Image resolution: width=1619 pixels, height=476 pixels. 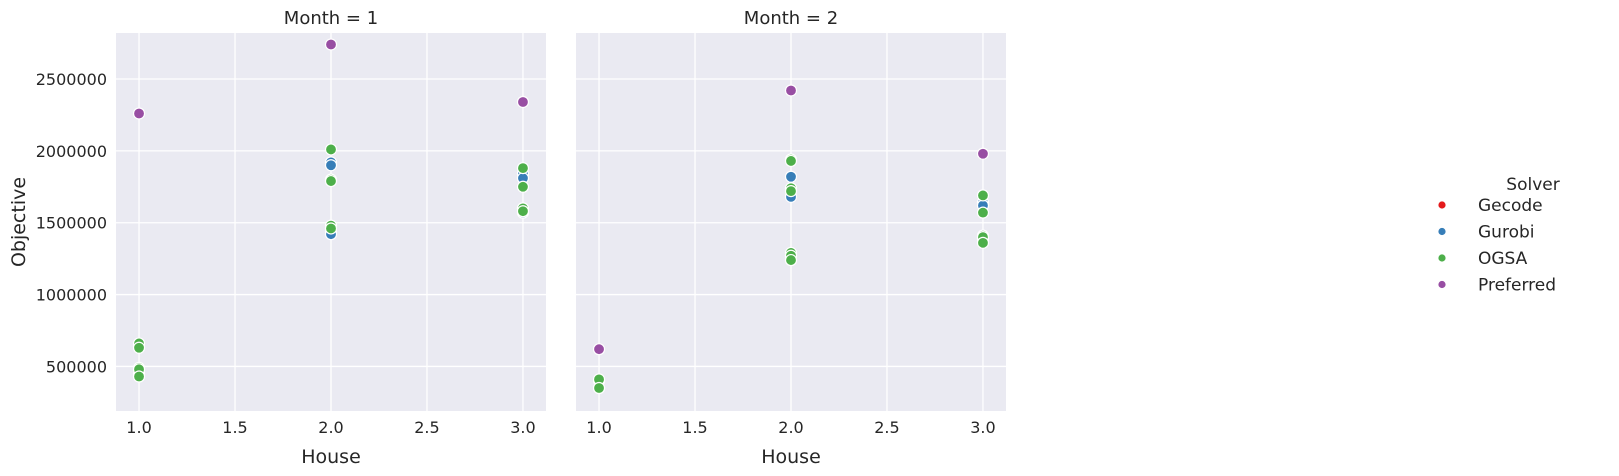 What do you see at coordinates (1442, 284) in the screenshot?
I see `legend-marker-preferred` at bounding box center [1442, 284].